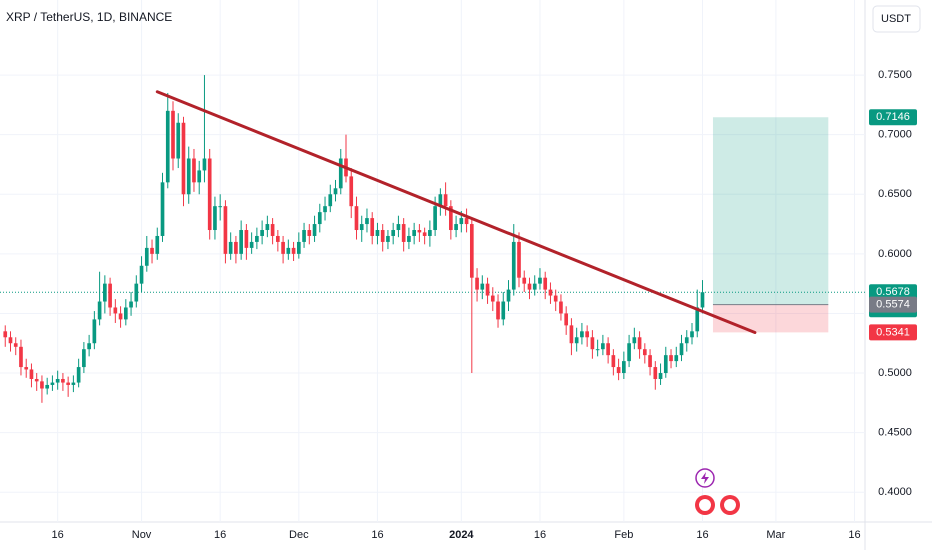 The width and height of the screenshot is (932, 550). I want to click on y-tick-label: 0.6000, so click(895, 254).